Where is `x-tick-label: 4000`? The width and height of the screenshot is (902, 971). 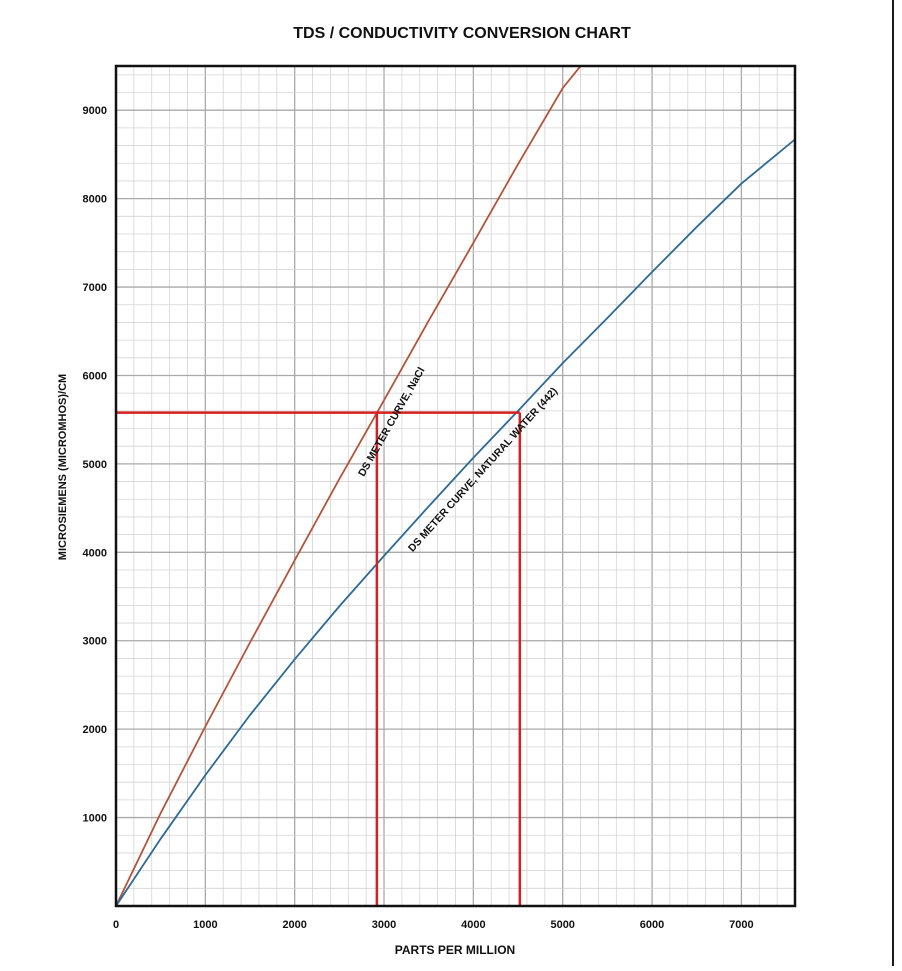 x-tick-label: 4000 is located at coordinates (473, 925).